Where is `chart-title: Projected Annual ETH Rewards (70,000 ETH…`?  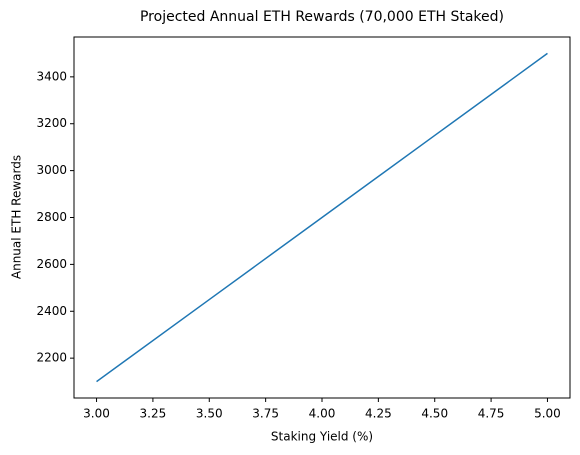 chart-title: Projected Annual ETH Rewards (70,000 ETH… is located at coordinates (322, 17).